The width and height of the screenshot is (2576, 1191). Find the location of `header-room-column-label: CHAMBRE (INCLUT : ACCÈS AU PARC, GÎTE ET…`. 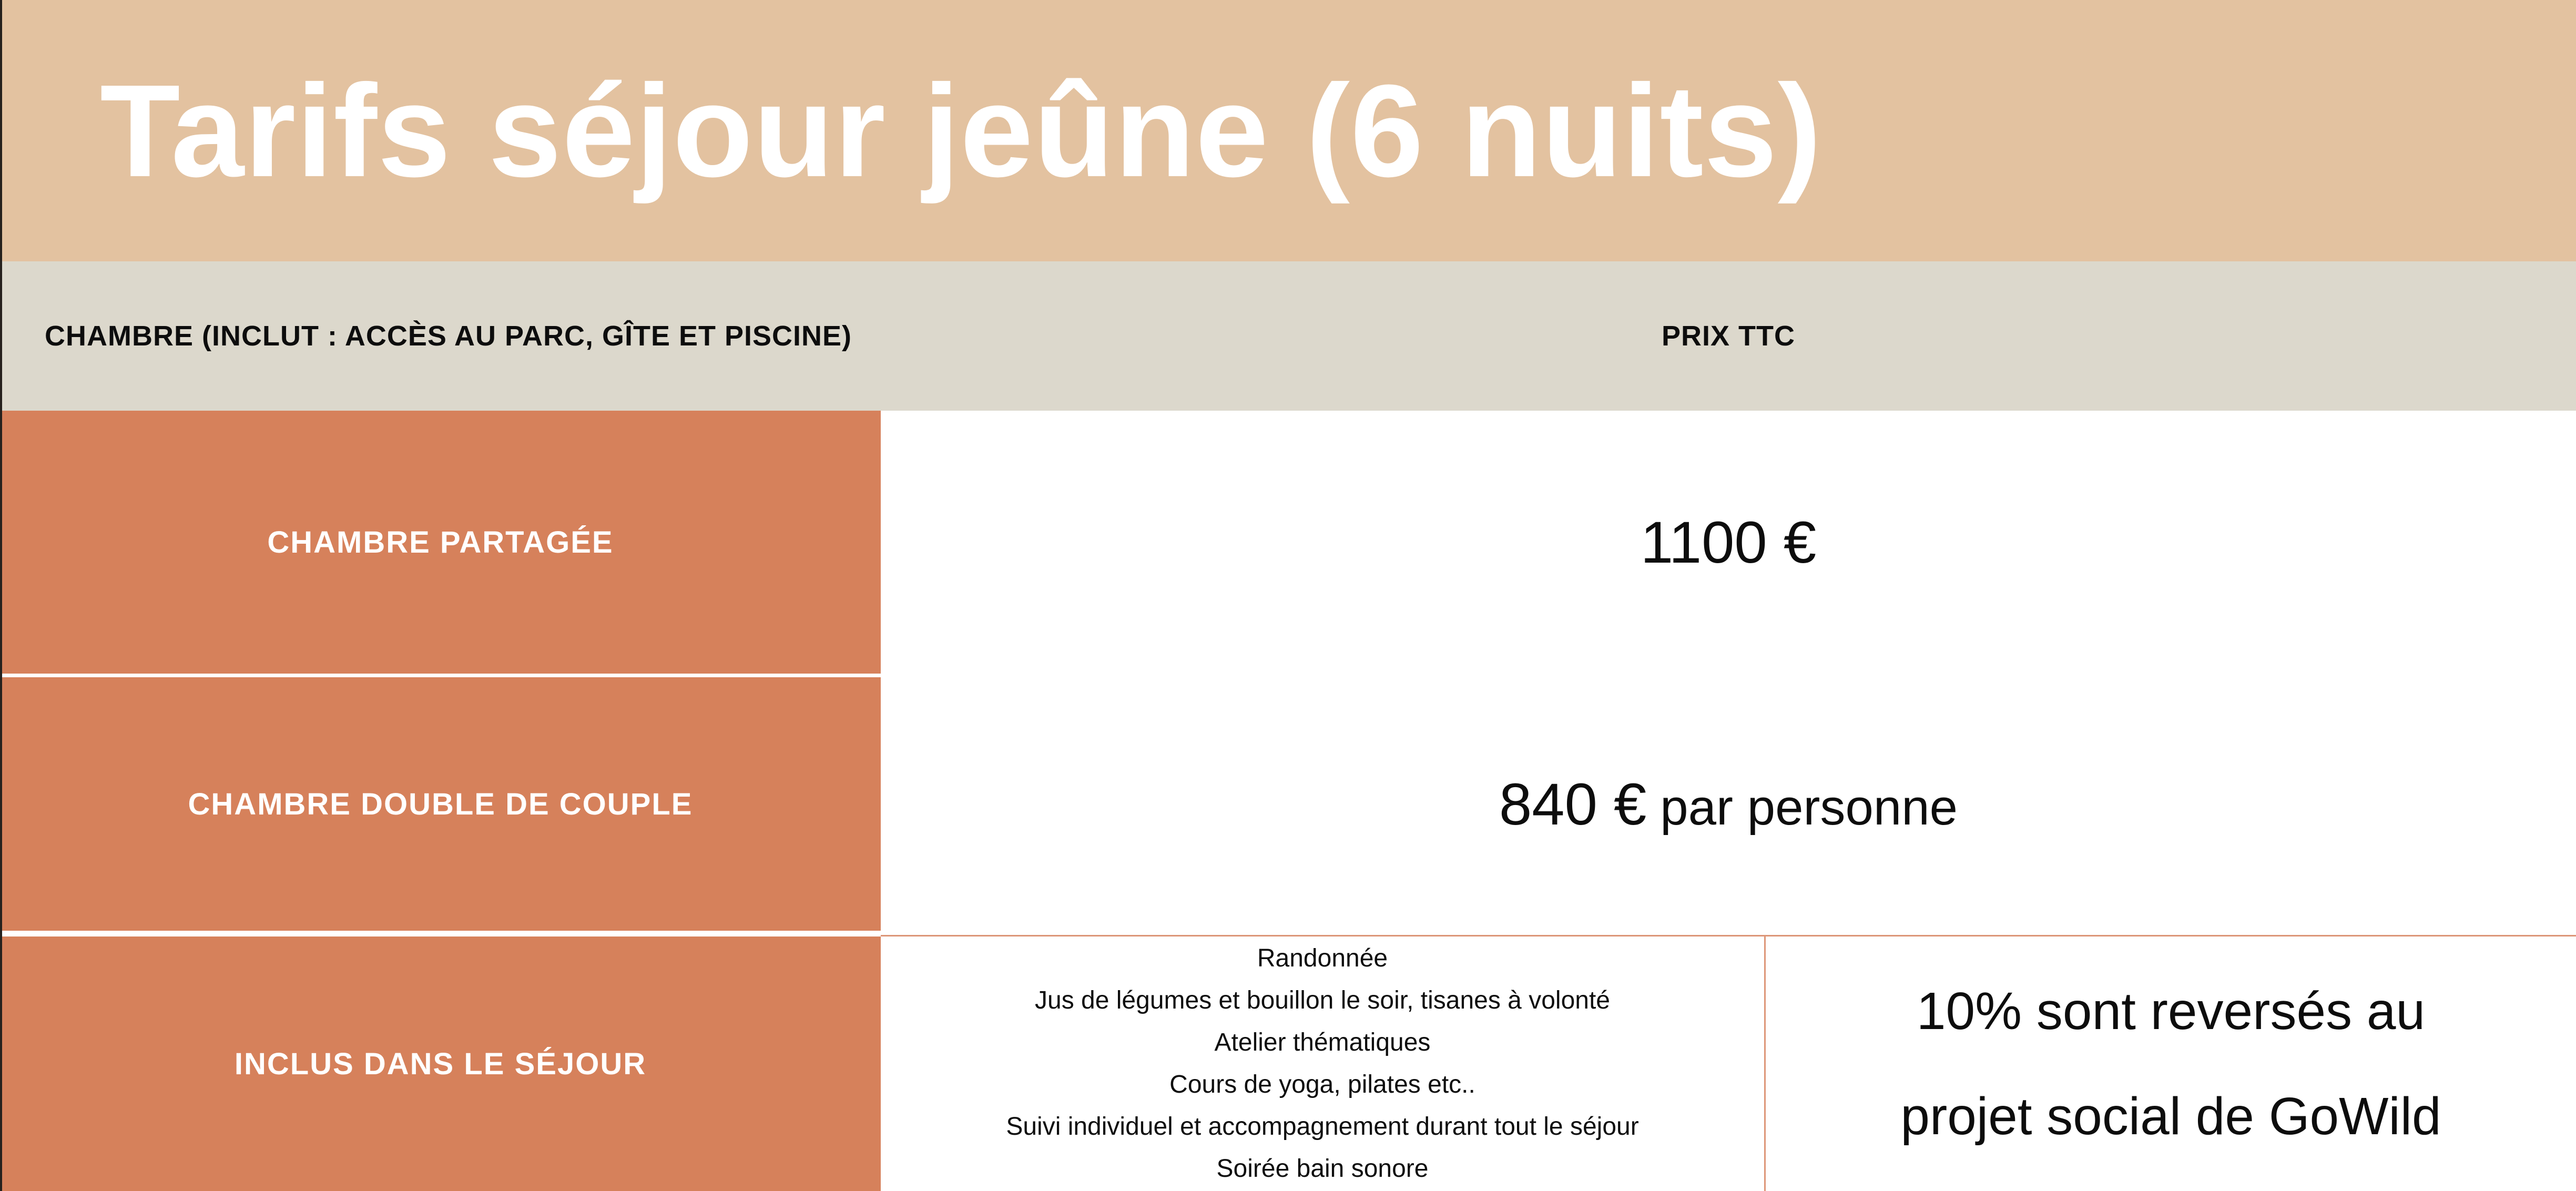

header-room-column-label: CHAMBRE (INCLUT : ACCÈS AU PARC, GÎTE ET… is located at coordinates (448, 336).